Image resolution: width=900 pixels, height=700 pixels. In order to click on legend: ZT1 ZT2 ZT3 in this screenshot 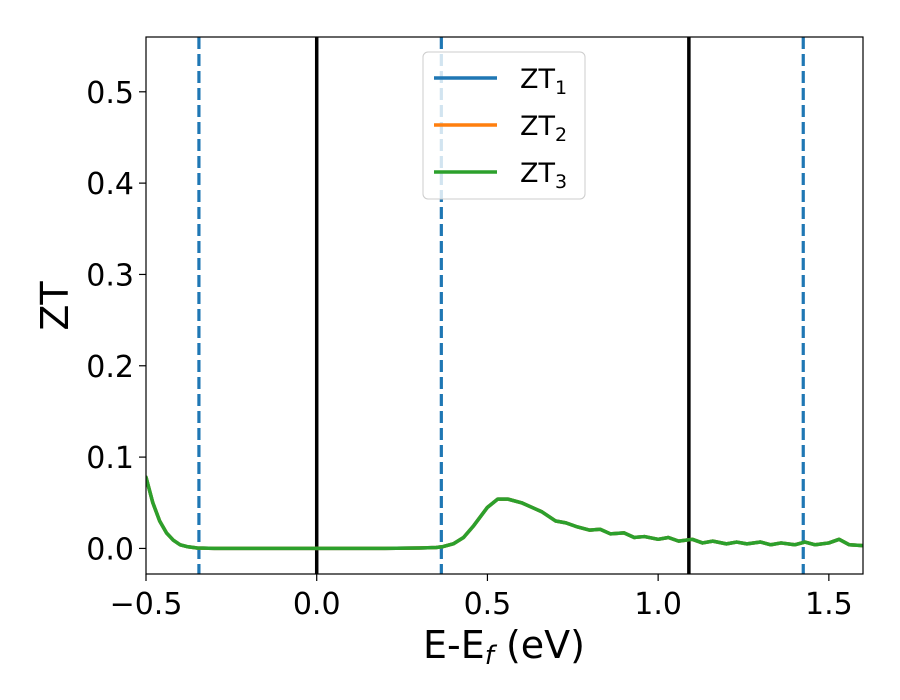, I will do `click(504, 125)`.